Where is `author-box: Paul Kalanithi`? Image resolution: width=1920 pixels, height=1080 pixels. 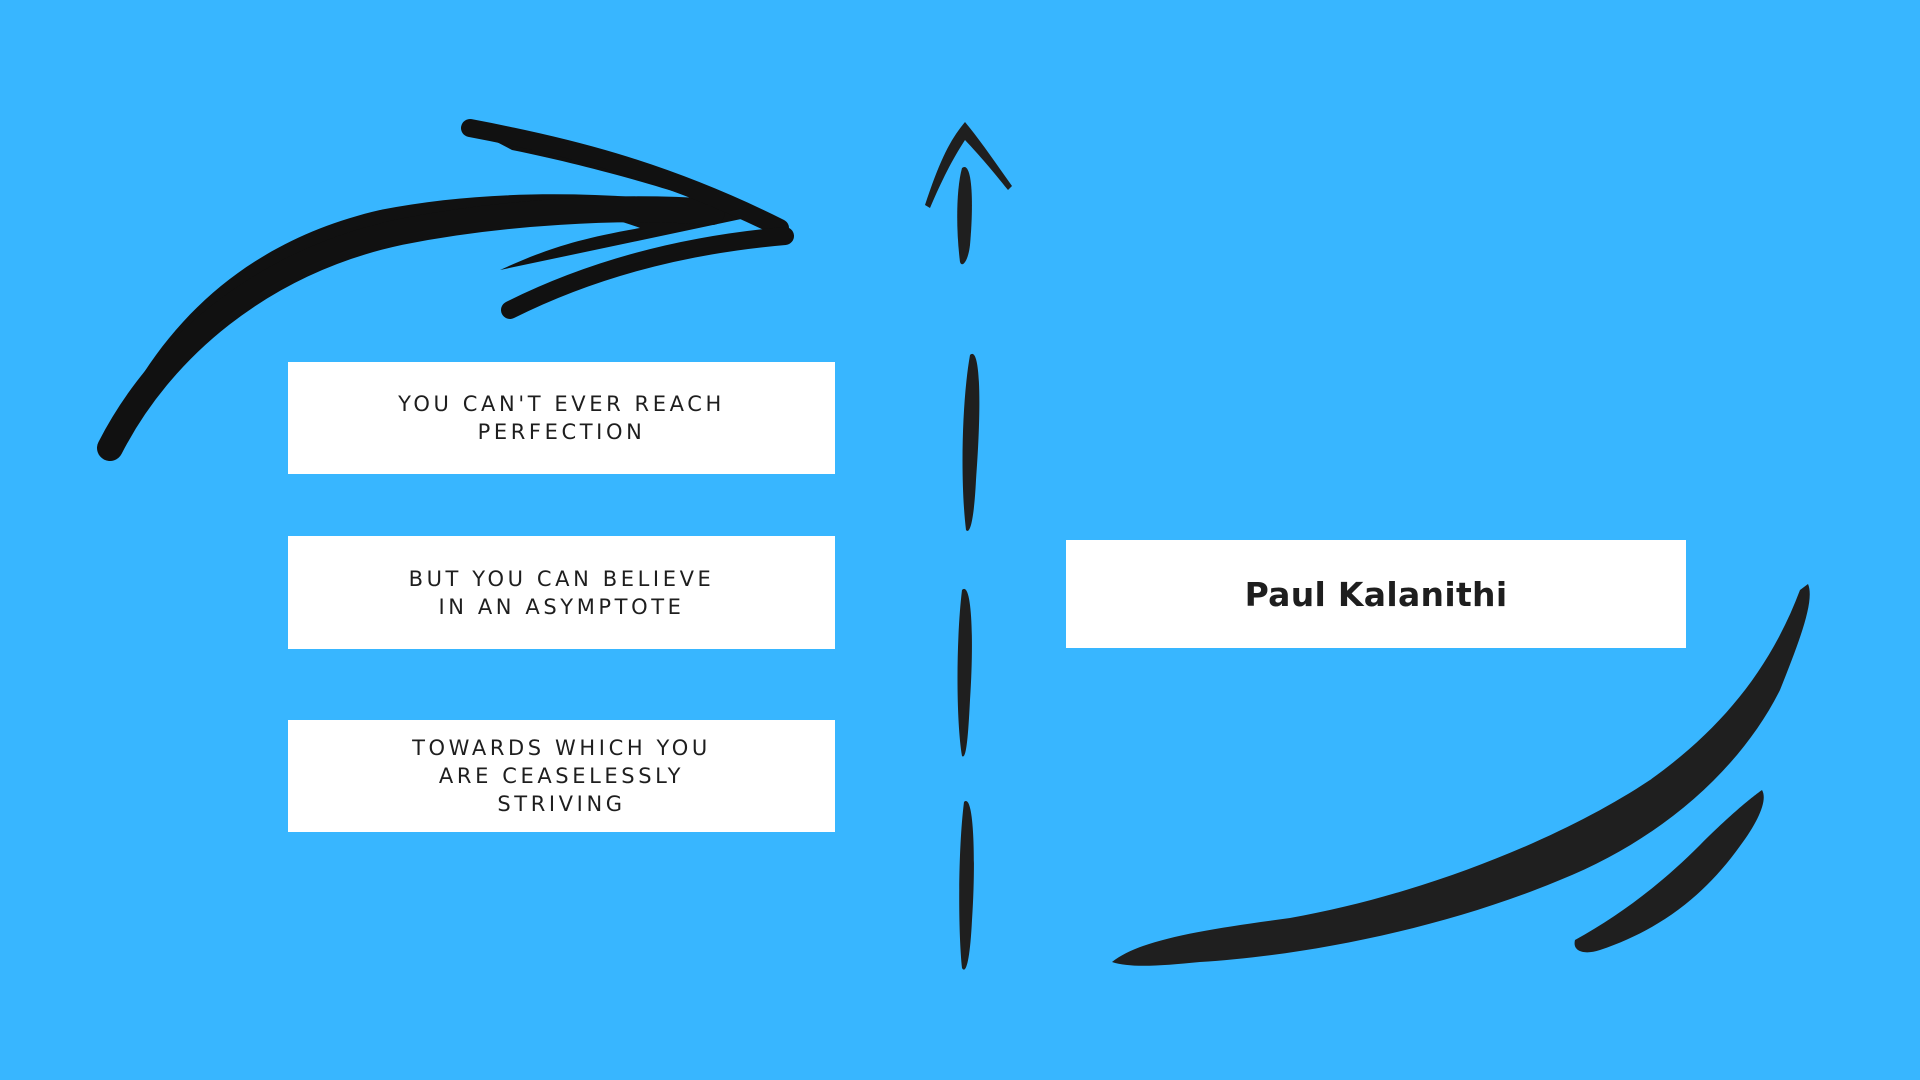
author-box: Paul Kalanithi is located at coordinates (1376, 594).